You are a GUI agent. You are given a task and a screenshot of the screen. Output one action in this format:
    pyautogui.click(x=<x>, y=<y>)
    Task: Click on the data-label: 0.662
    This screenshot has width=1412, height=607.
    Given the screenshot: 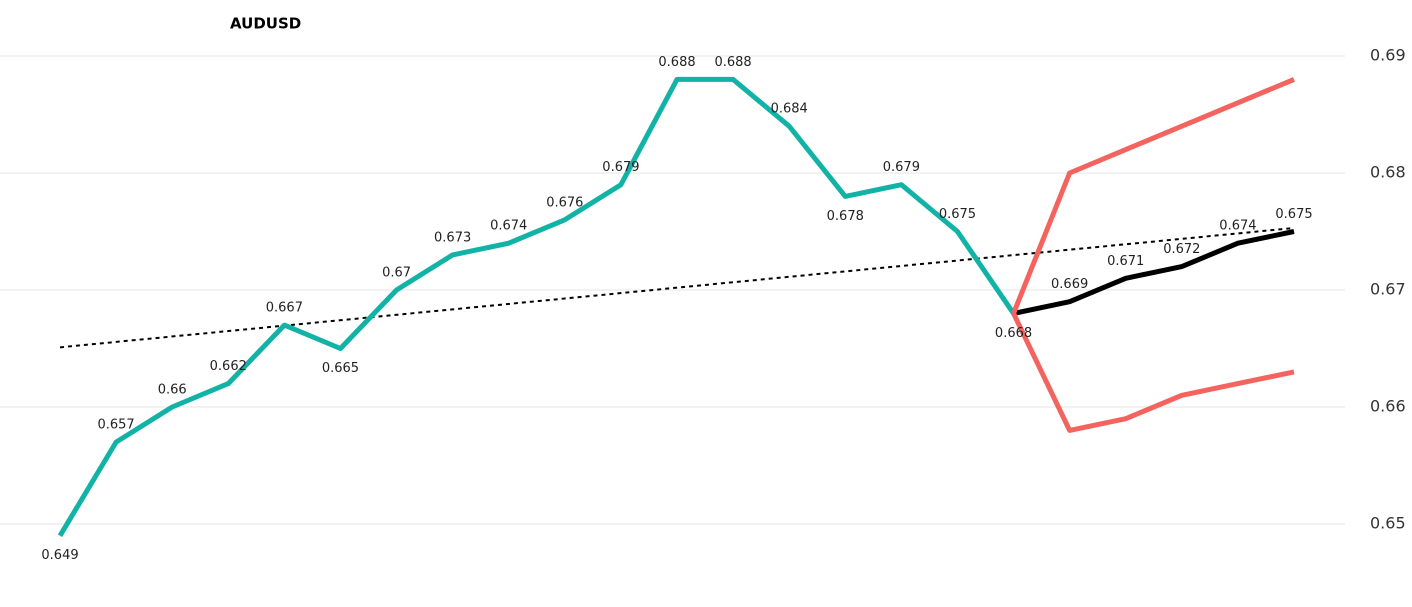 What is the action you would take?
    pyautogui.click(x=228, y=366)
    